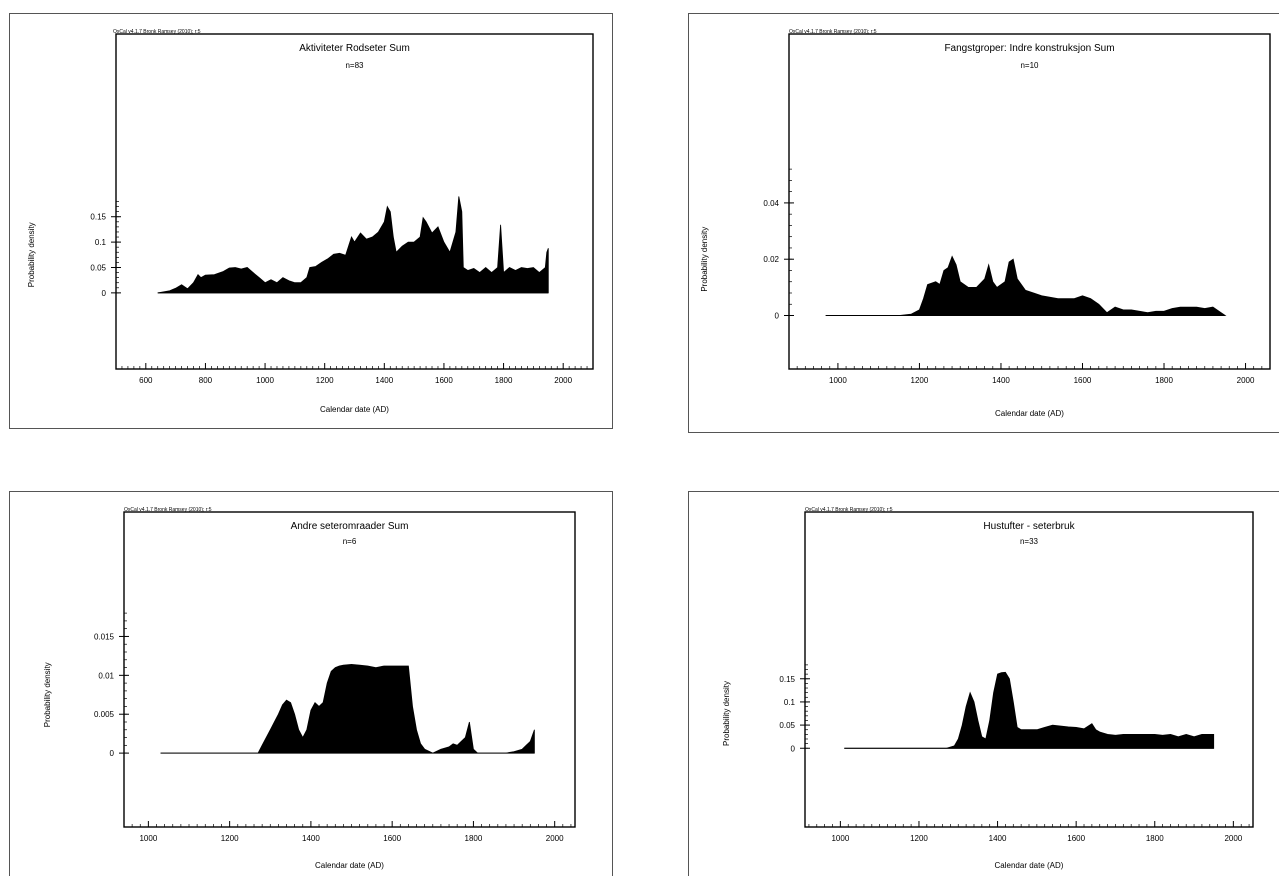 This screenshot has width=1279, height=877. Describe the element at coordinates (726, 713) in the screenshot. I see `chart3-y-axis-label: Probability density` at that location.